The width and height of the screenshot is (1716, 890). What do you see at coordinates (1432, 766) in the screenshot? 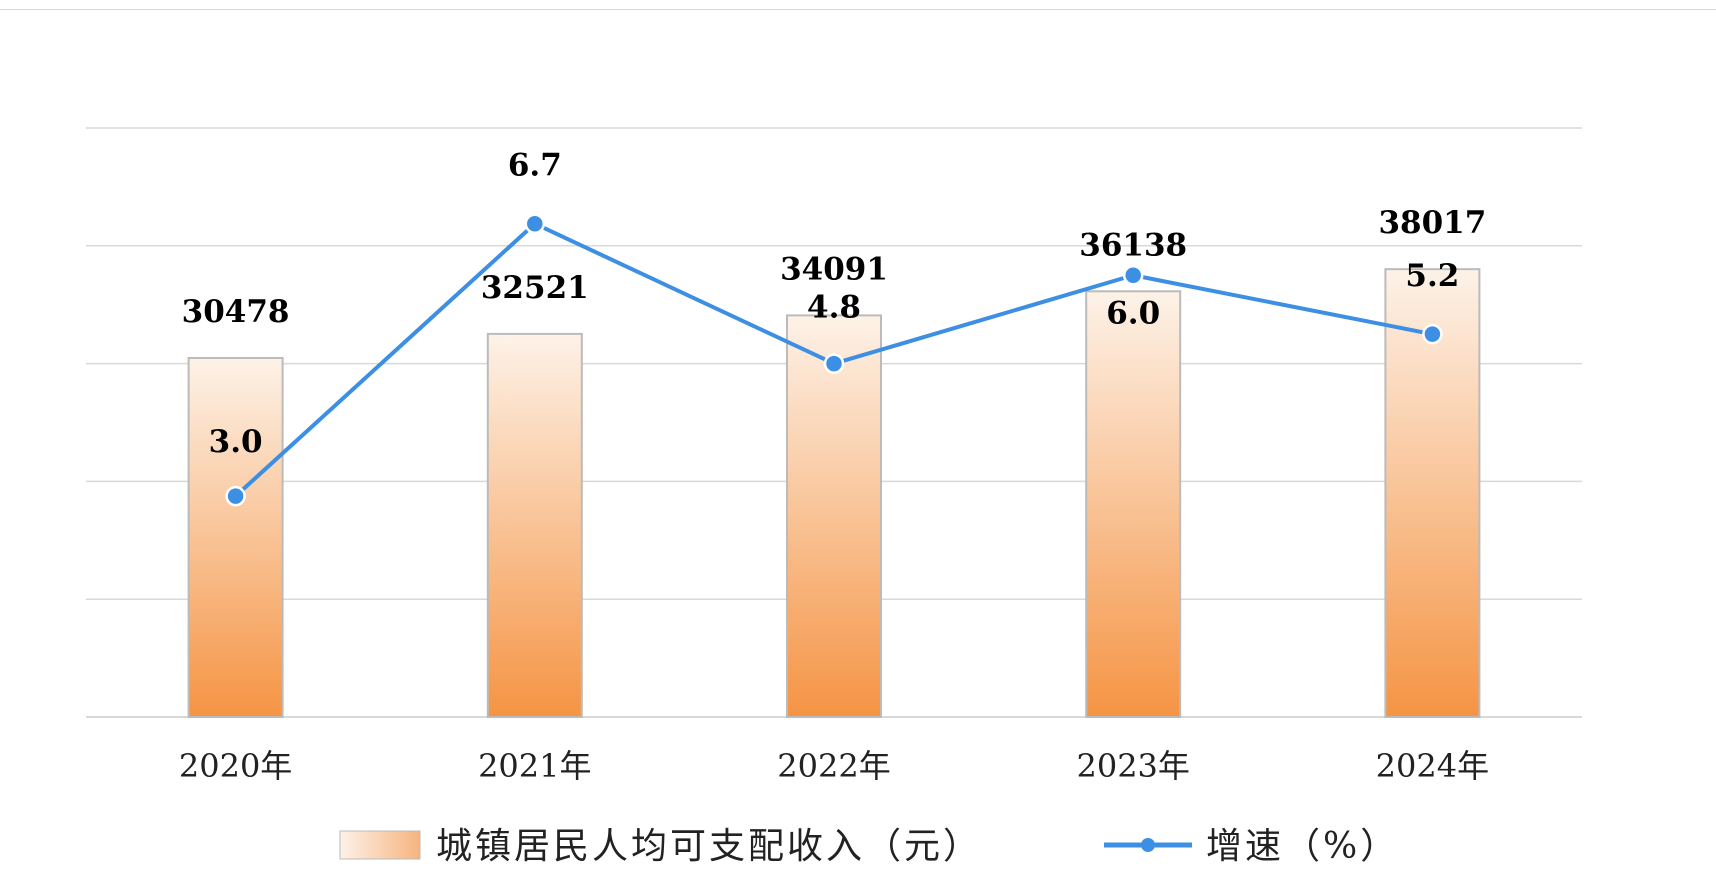
I see `x-tick-label: 2024年` at bounding box center [1432, 766].